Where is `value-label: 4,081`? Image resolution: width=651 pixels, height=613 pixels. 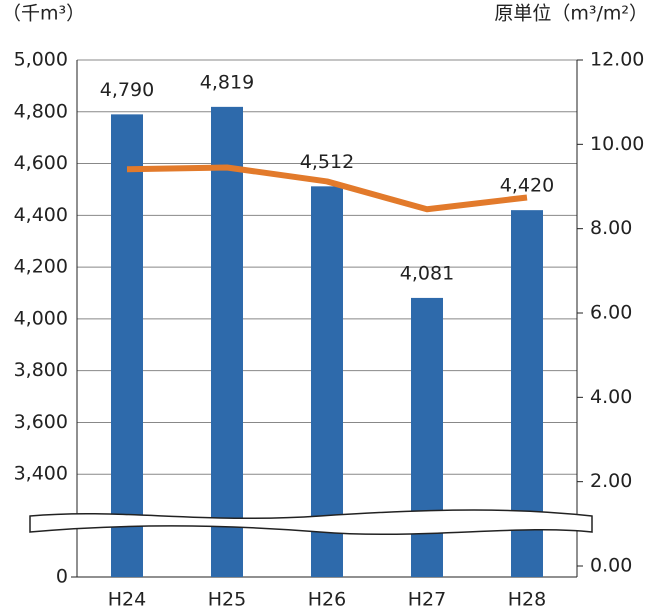
value-label: 4,081 is located at coordinates (427, 273).